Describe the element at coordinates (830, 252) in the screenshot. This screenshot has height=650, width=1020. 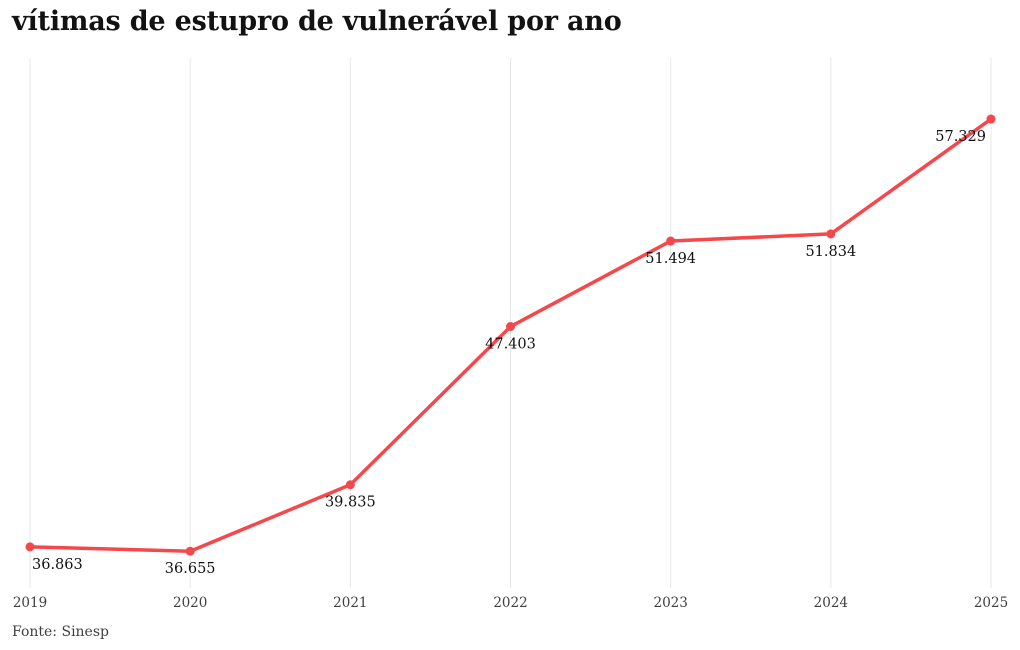
I see `data-point-label: 51.834` at that location.